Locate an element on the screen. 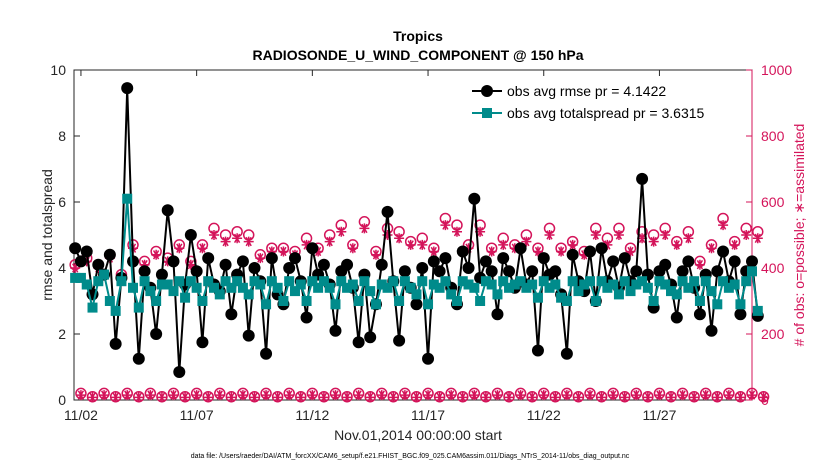  x-tick-label: 11/07 is located at coordinates (197, 415).